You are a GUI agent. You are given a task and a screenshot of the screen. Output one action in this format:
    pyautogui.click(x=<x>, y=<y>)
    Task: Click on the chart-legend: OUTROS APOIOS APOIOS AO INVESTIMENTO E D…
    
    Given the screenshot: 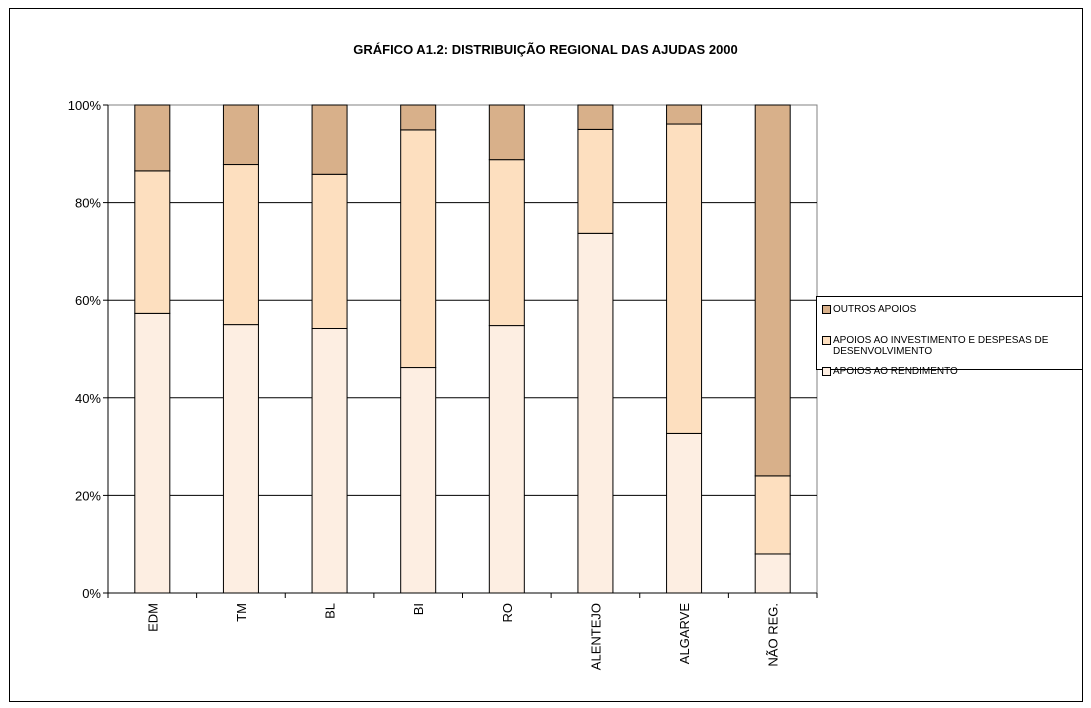 What is the action you would take?
    pyautogui.click(x=949, y=336)
    